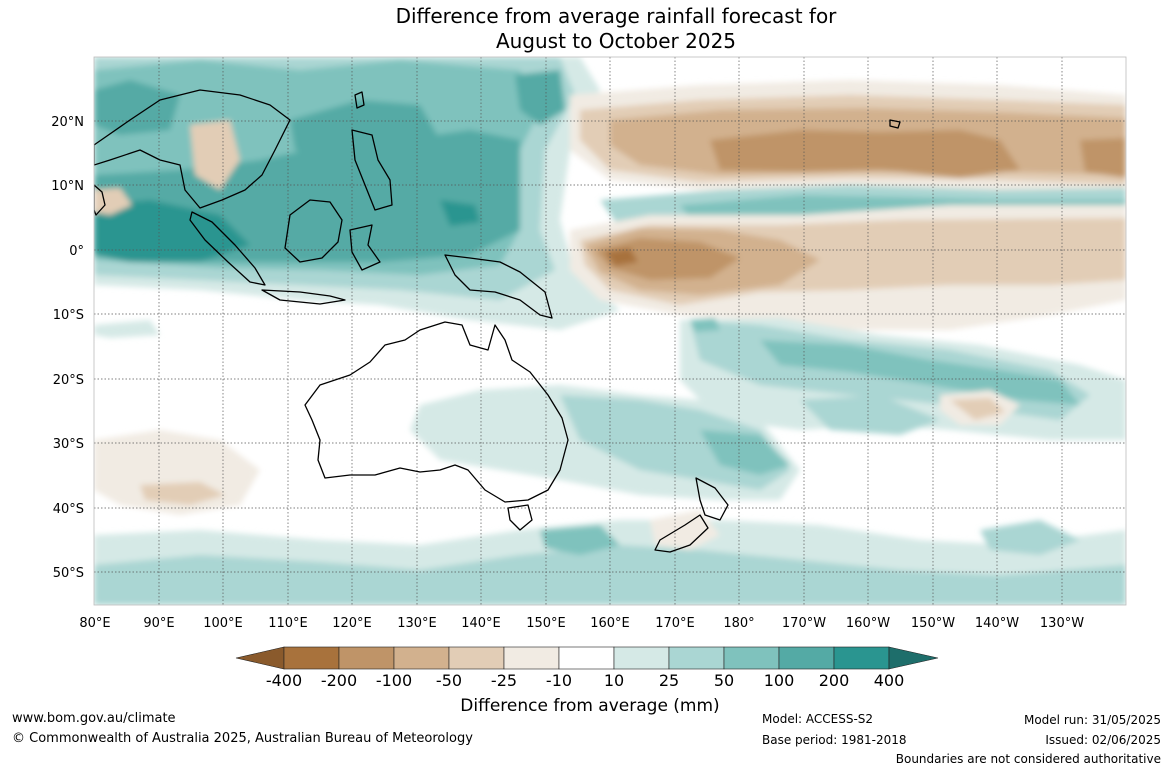 This screenshot has height=770, width=1173. I want to click on lon-label: 140°E, so click(481, 623).